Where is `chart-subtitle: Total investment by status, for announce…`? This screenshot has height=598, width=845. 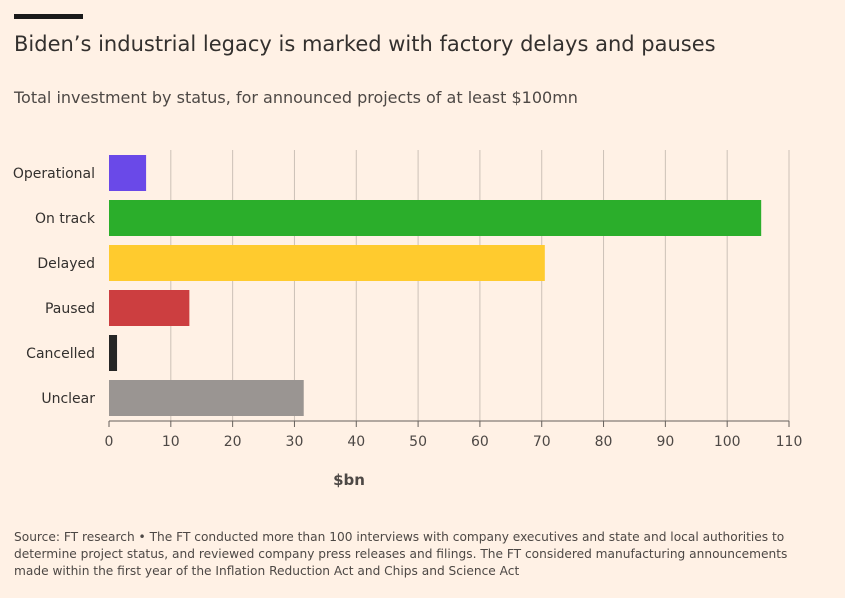
chart-subtitle: Total investment by status, for announce… is located at coordinates (296, 97).